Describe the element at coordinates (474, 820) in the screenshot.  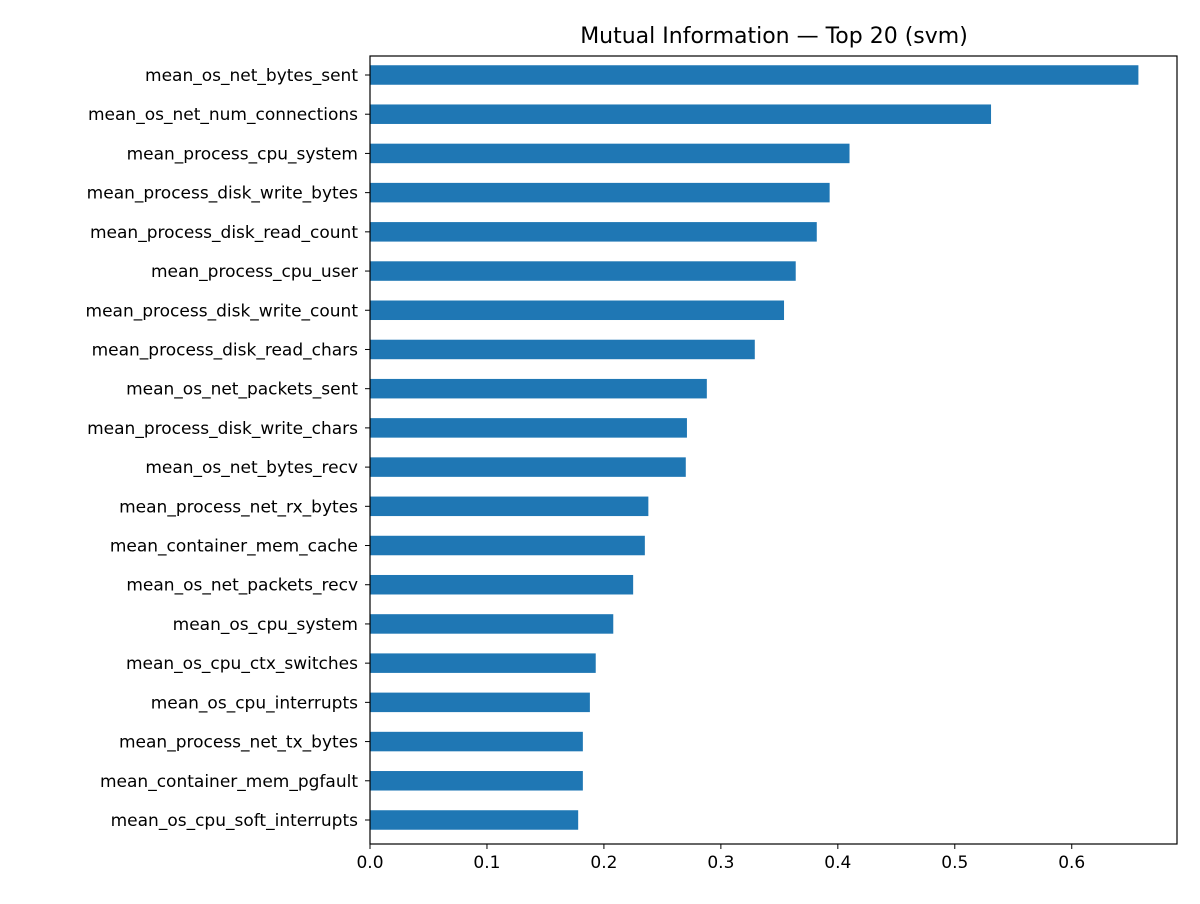
I see `bar-mean_os_cpu_soft_interrupts` at that location.